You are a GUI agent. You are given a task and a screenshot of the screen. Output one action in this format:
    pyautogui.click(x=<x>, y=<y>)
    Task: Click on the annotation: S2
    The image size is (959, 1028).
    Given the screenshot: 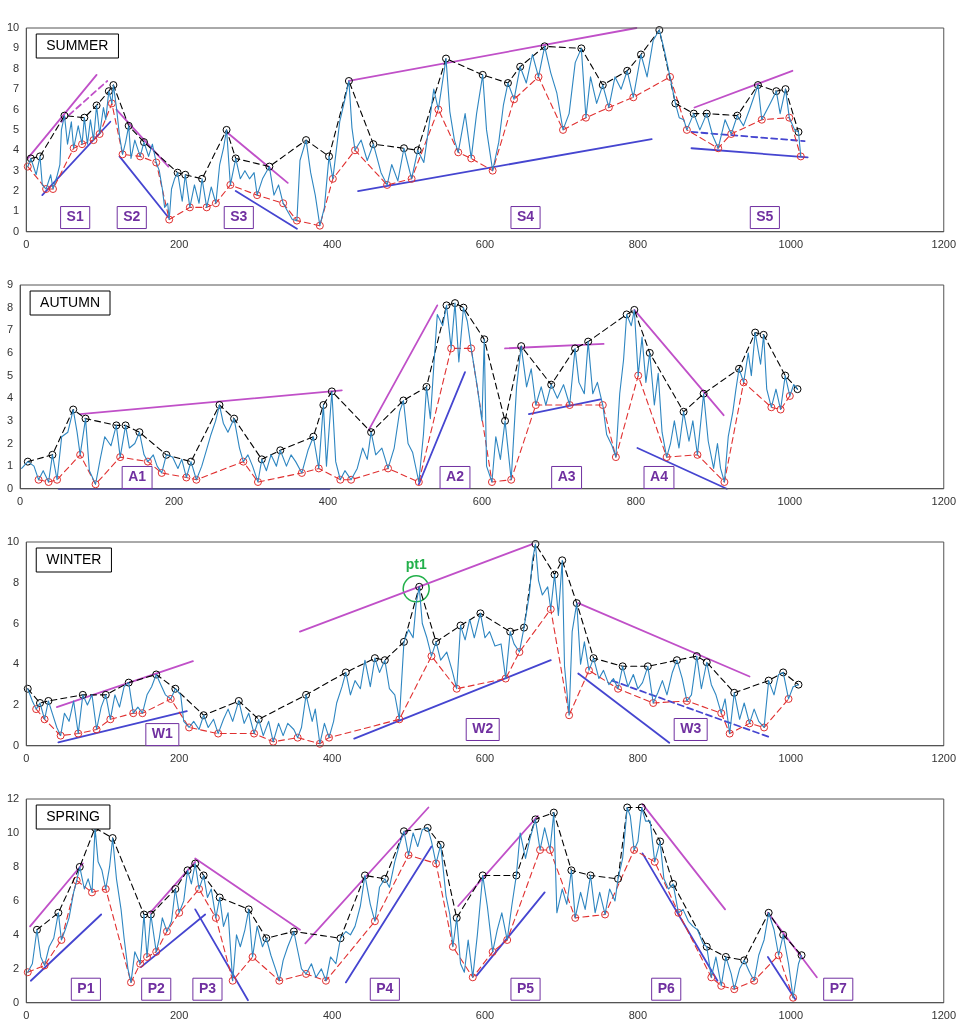 What is the action you would take?
    pyautogui.click(x=132, y=216)
    